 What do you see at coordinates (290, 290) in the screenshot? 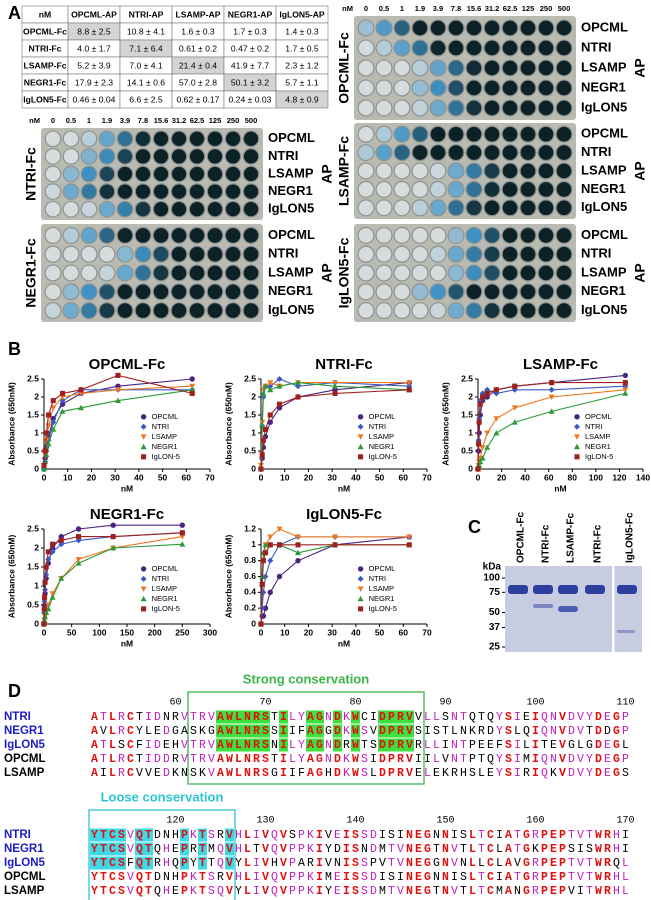
I see `row-label: NEGR1` at bounding box center [290, 290].